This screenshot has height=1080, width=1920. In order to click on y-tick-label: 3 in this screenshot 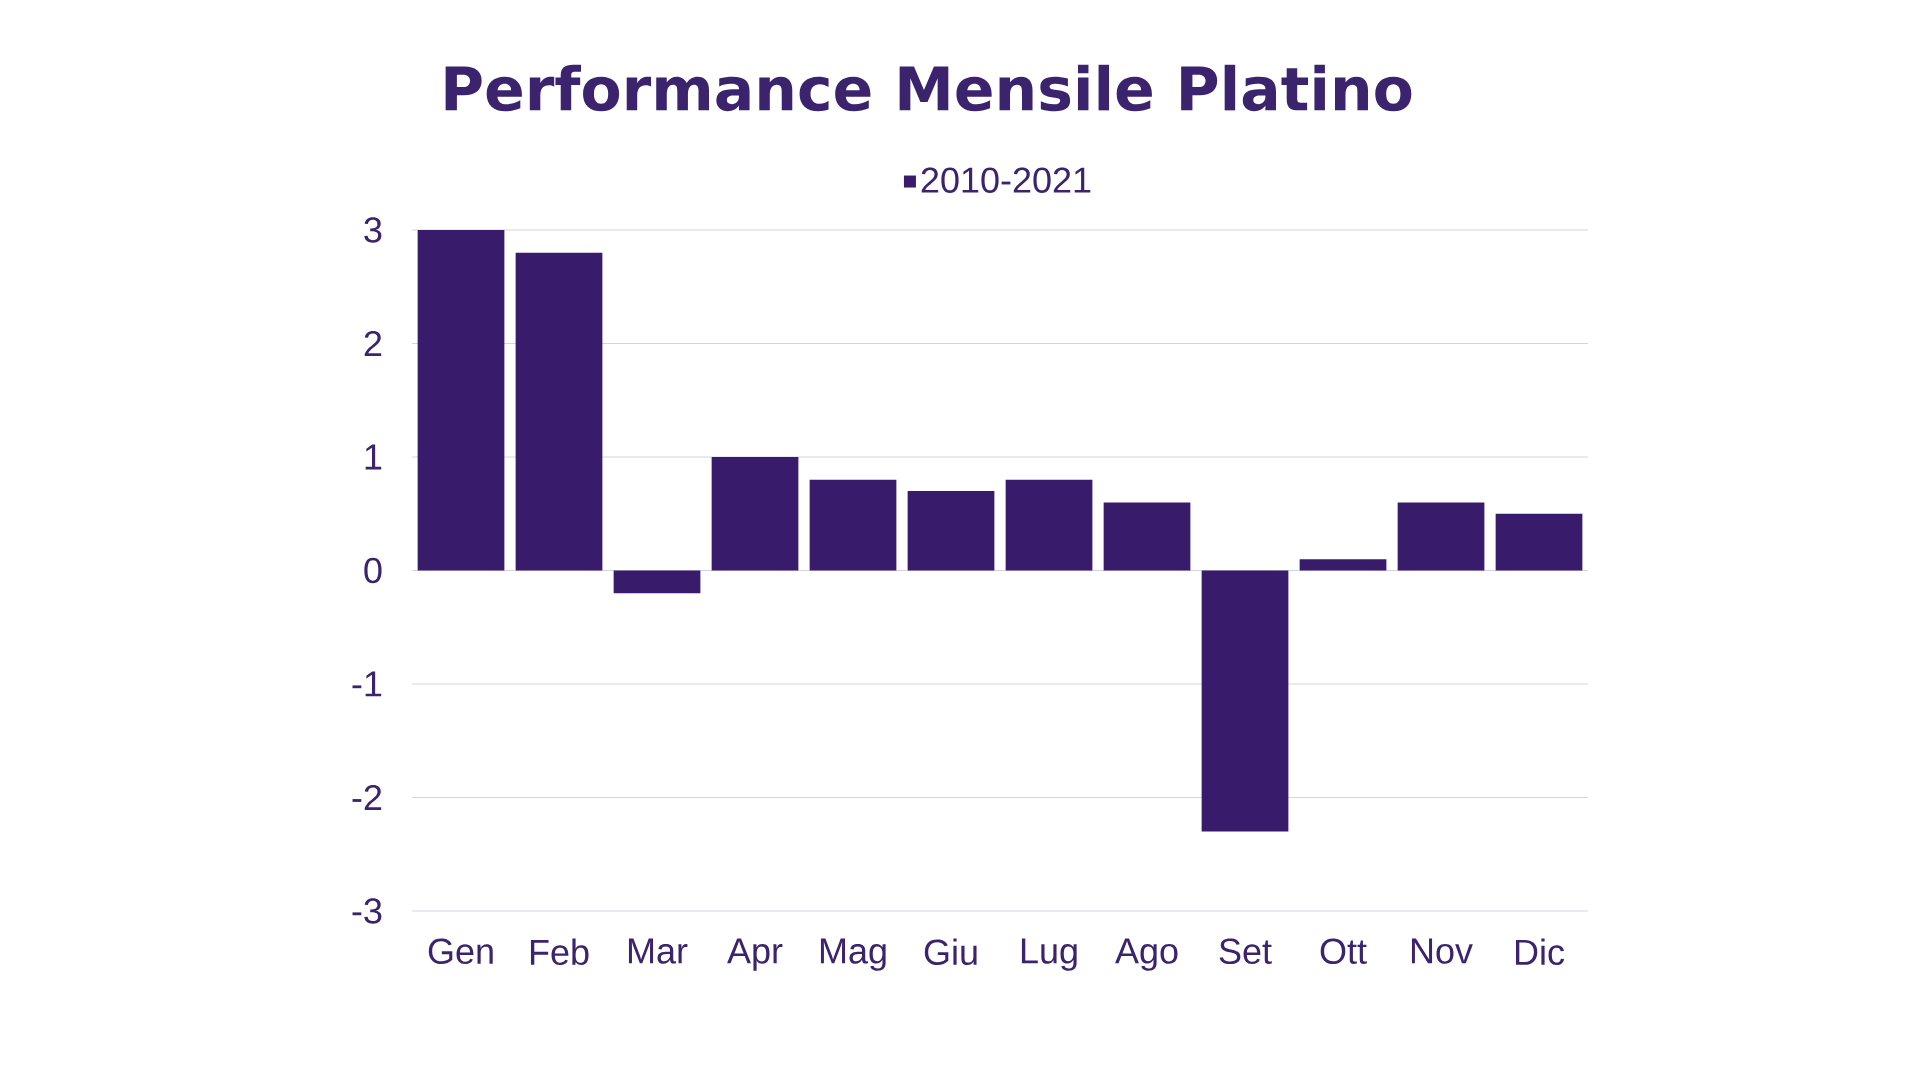, I will do `click(373, 230)`.